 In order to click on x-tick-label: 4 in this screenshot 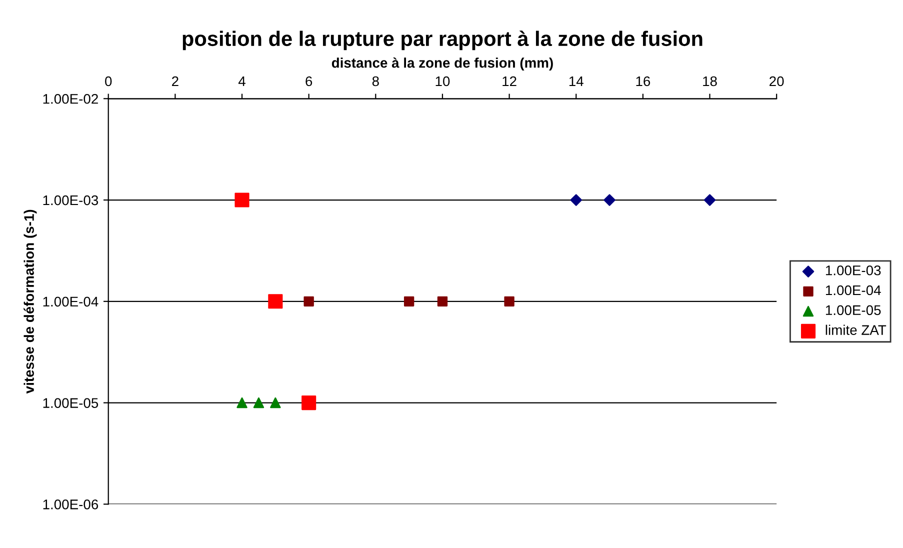, I will do `click(242, 81)`.